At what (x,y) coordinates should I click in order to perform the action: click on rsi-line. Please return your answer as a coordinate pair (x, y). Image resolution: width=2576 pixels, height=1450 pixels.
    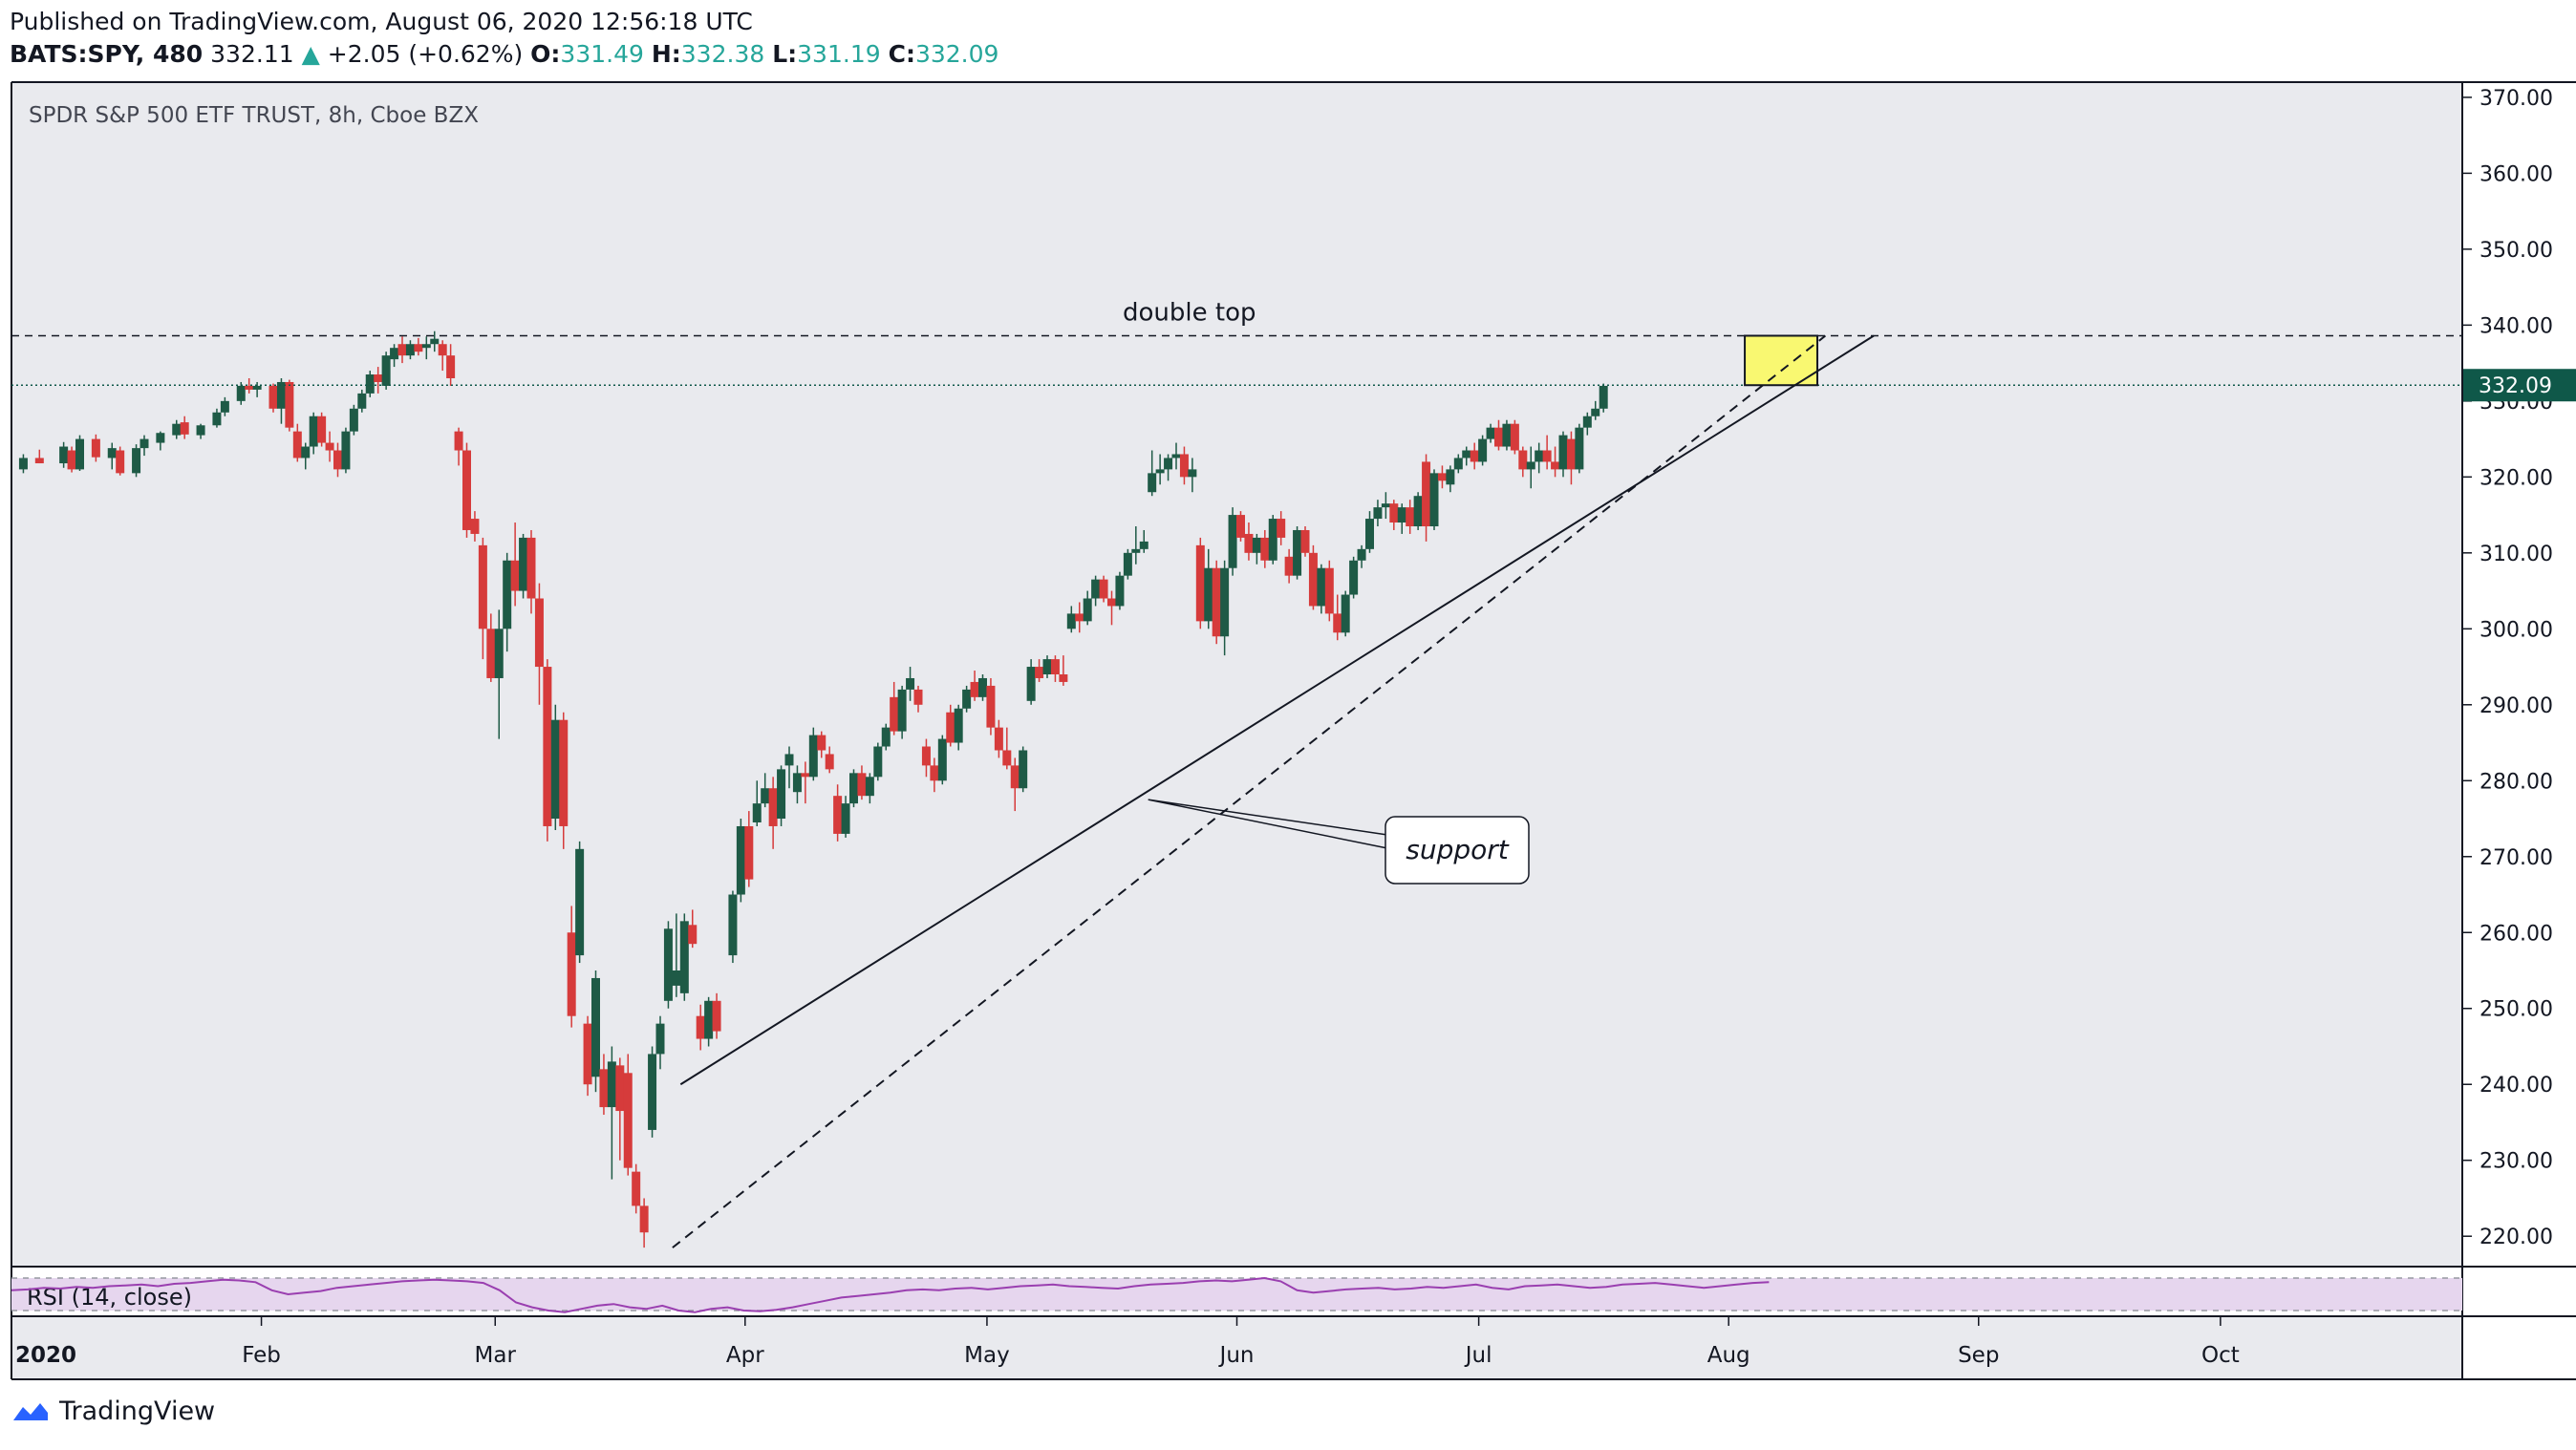
    Looking at the image, I should click on (890, 1294).